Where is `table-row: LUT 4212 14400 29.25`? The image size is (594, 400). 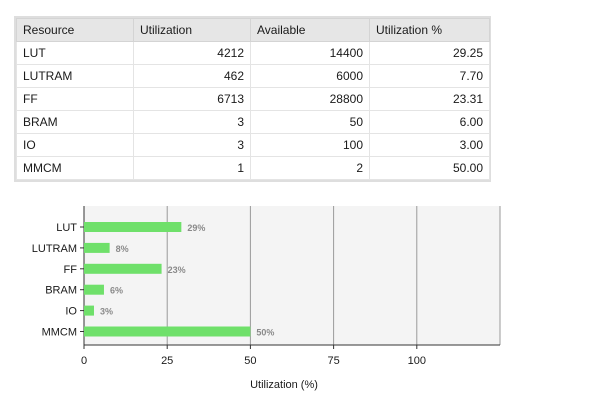 table-row: LUT 4212 14400 29.25 is located at coordinates (253, 53).